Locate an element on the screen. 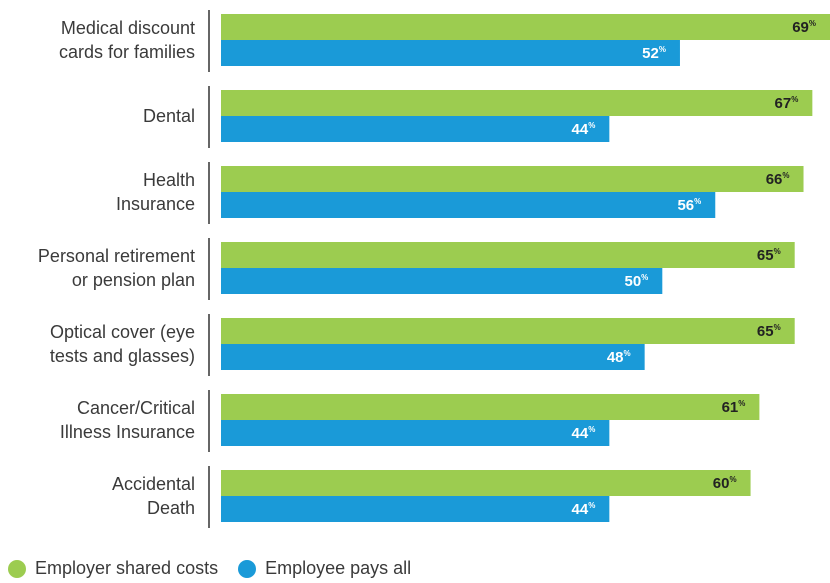 The width and height of the screenshot is (830, 583). category-label: Insurance is located at coordinates (155, 204).